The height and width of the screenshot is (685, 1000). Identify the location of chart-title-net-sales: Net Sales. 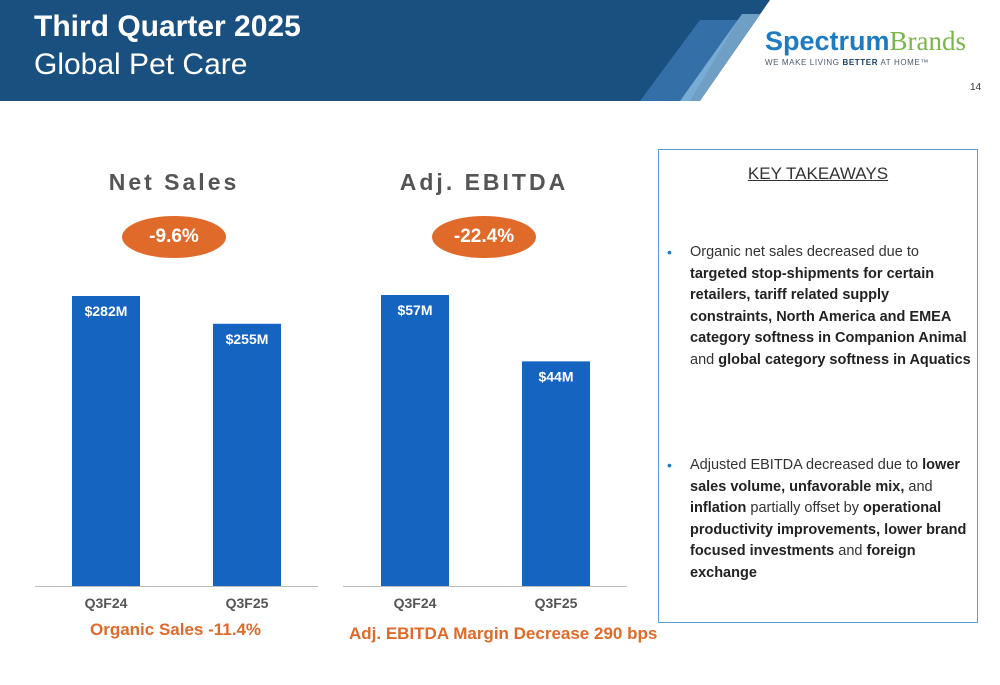
(174, 182).